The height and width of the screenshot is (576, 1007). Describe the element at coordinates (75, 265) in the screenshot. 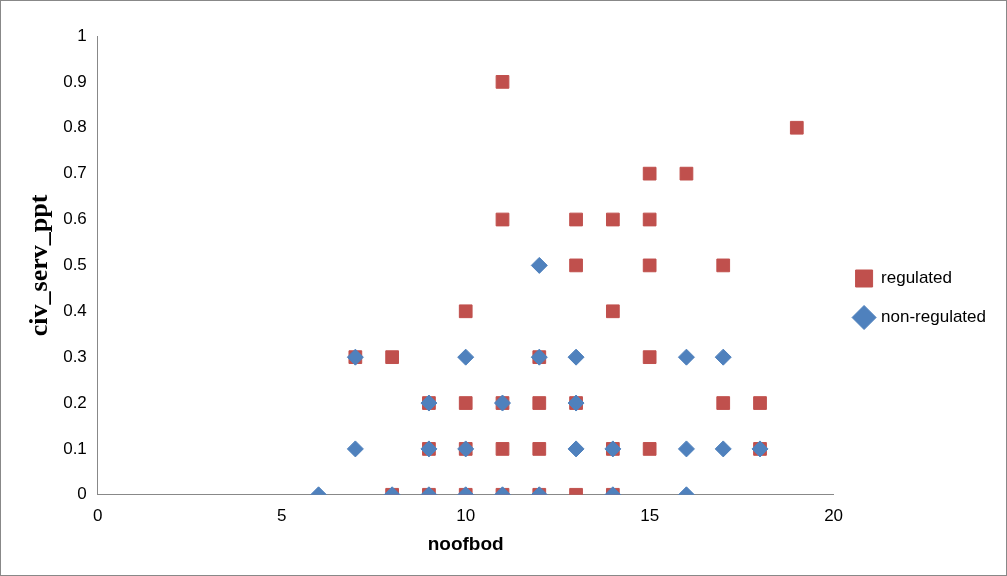

I see `y-tick-label: 0.5` at that location.